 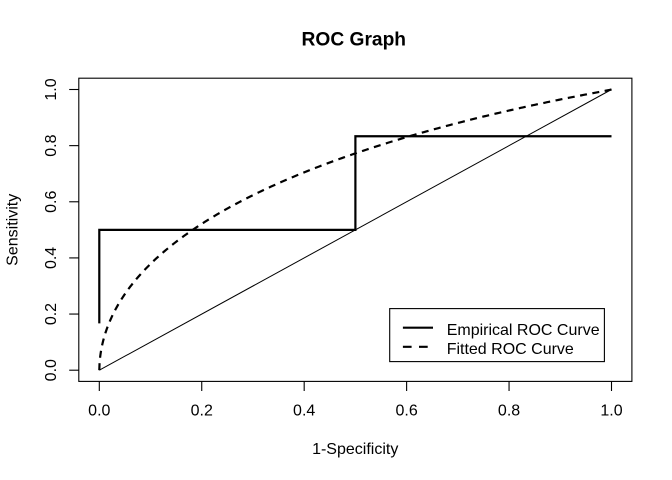 I want to click on svg-text: Empirical ROC Curve, so click(x=523, y=330).